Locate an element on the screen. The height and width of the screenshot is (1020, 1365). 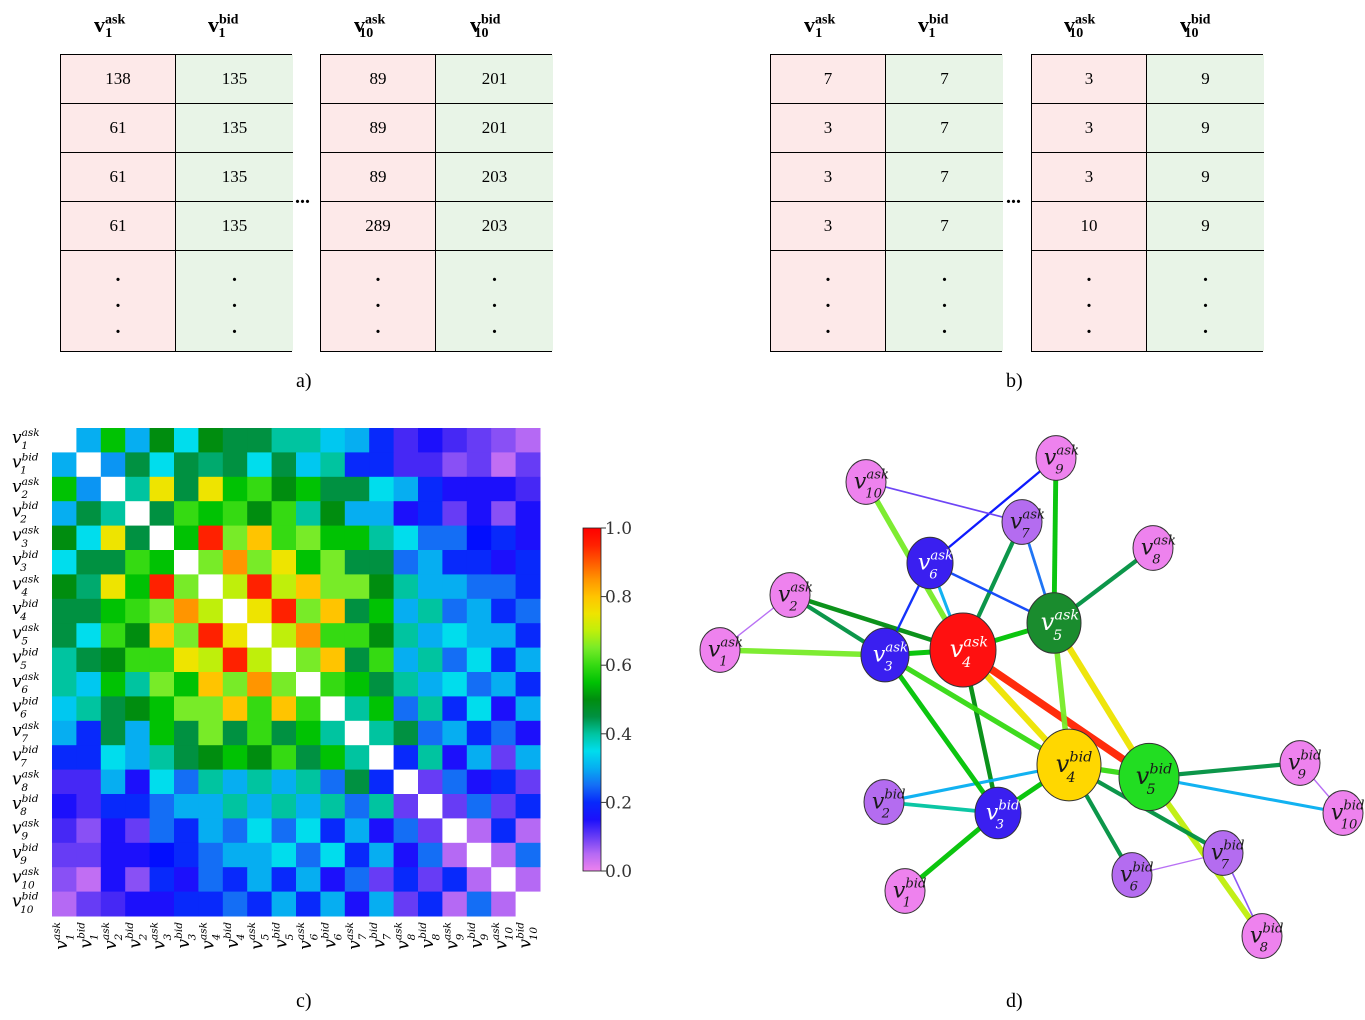
table-cell: 9 is located at coordinates (1205, 79).